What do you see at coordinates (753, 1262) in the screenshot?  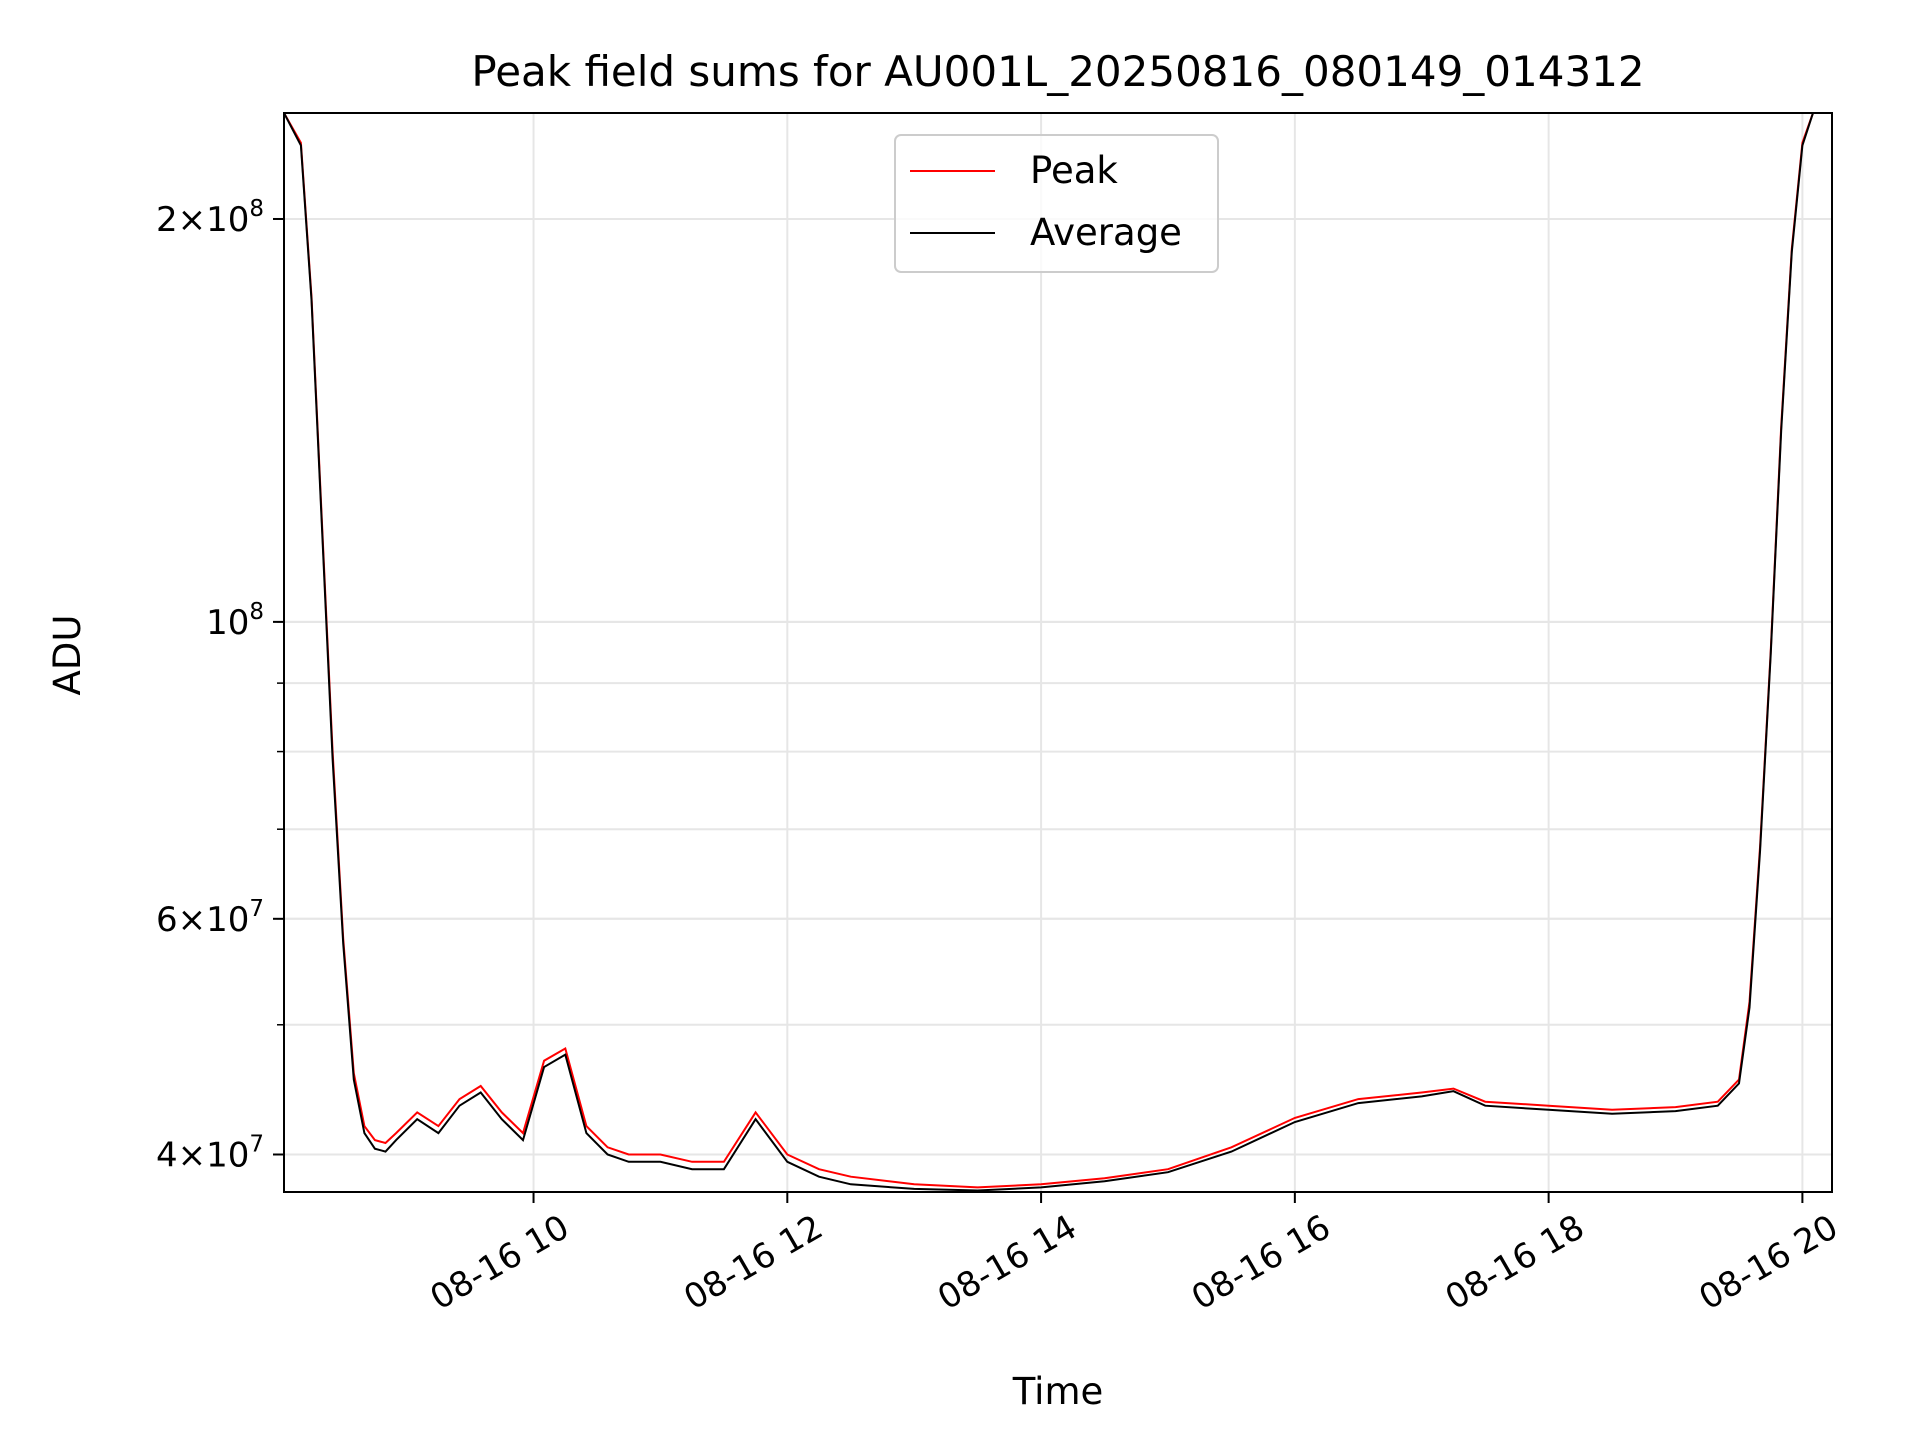 I see `x-tick-label: 08-16 12` at bounding box center [753, 1262].